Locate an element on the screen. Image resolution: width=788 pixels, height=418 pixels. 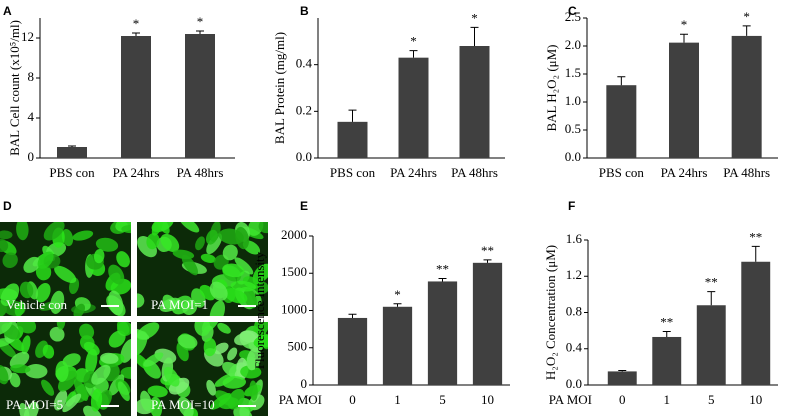
micrograph: Vehicle con is located at coordinates (65, 269).